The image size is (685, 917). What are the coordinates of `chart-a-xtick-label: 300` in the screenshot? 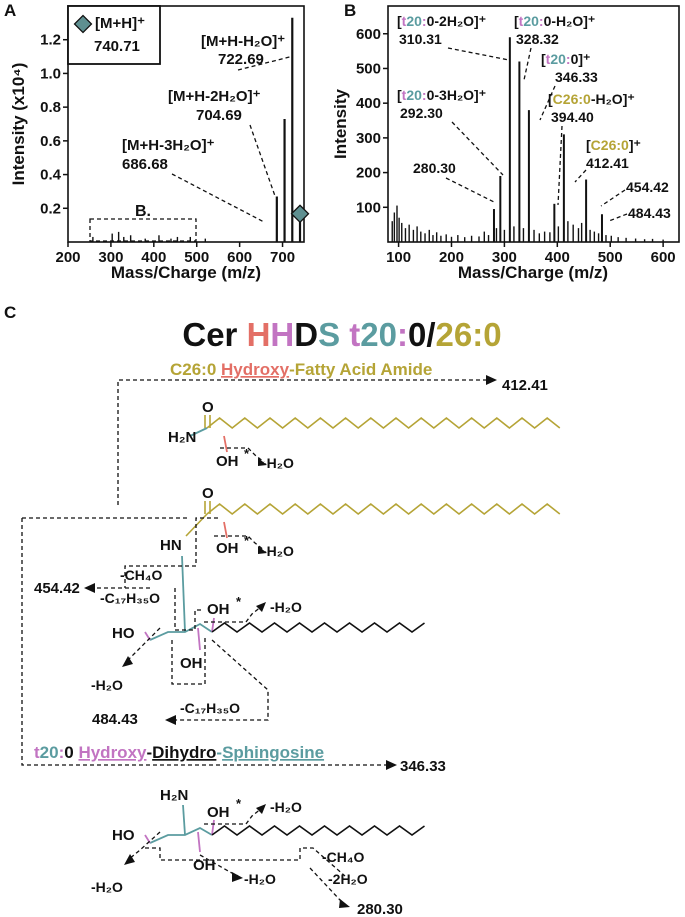 It's located at (110, 257).